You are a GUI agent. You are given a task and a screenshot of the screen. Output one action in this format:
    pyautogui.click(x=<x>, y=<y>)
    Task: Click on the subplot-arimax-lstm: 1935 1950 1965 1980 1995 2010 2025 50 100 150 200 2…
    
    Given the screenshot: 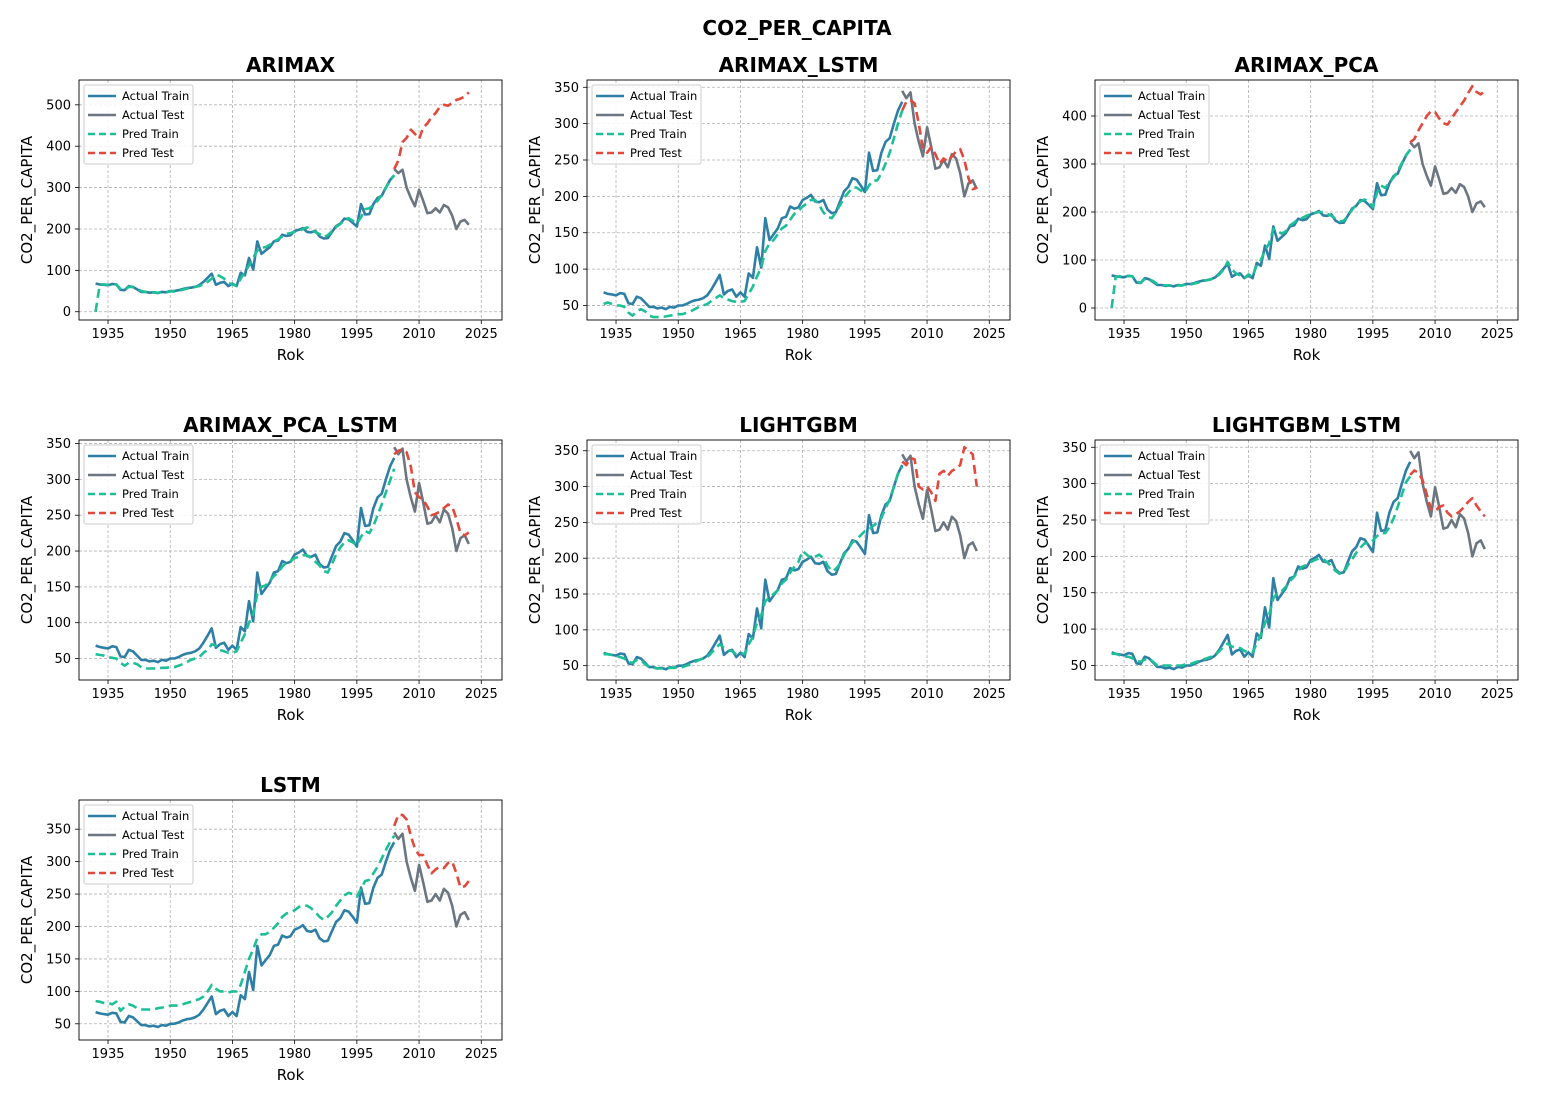 What is the action you would take?
    pyautogui.click(x=768, y=208)
    